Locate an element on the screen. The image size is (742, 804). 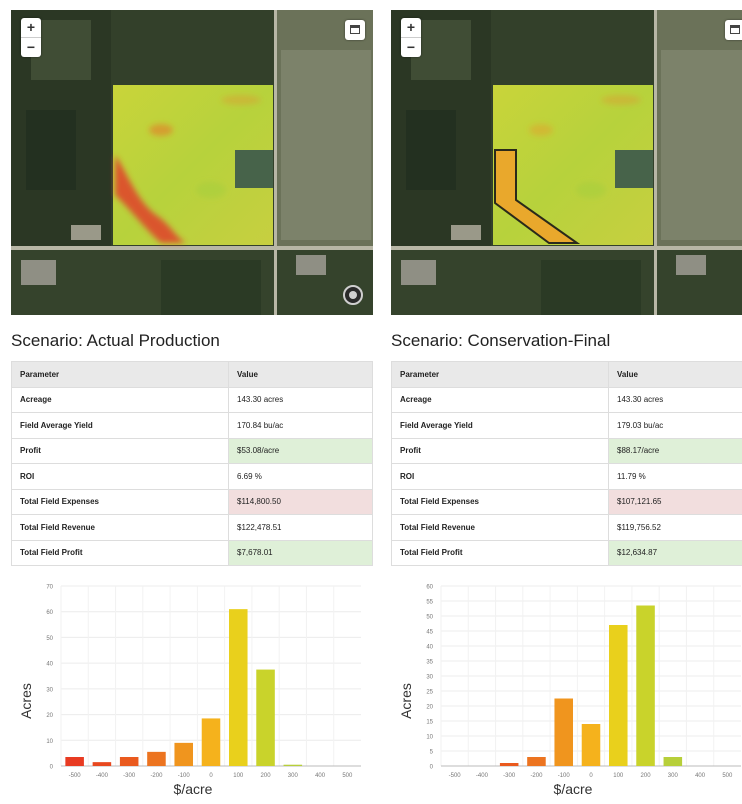
table-row: Total Field Expenses$107,121.65 is located at coordinates (567, 502).